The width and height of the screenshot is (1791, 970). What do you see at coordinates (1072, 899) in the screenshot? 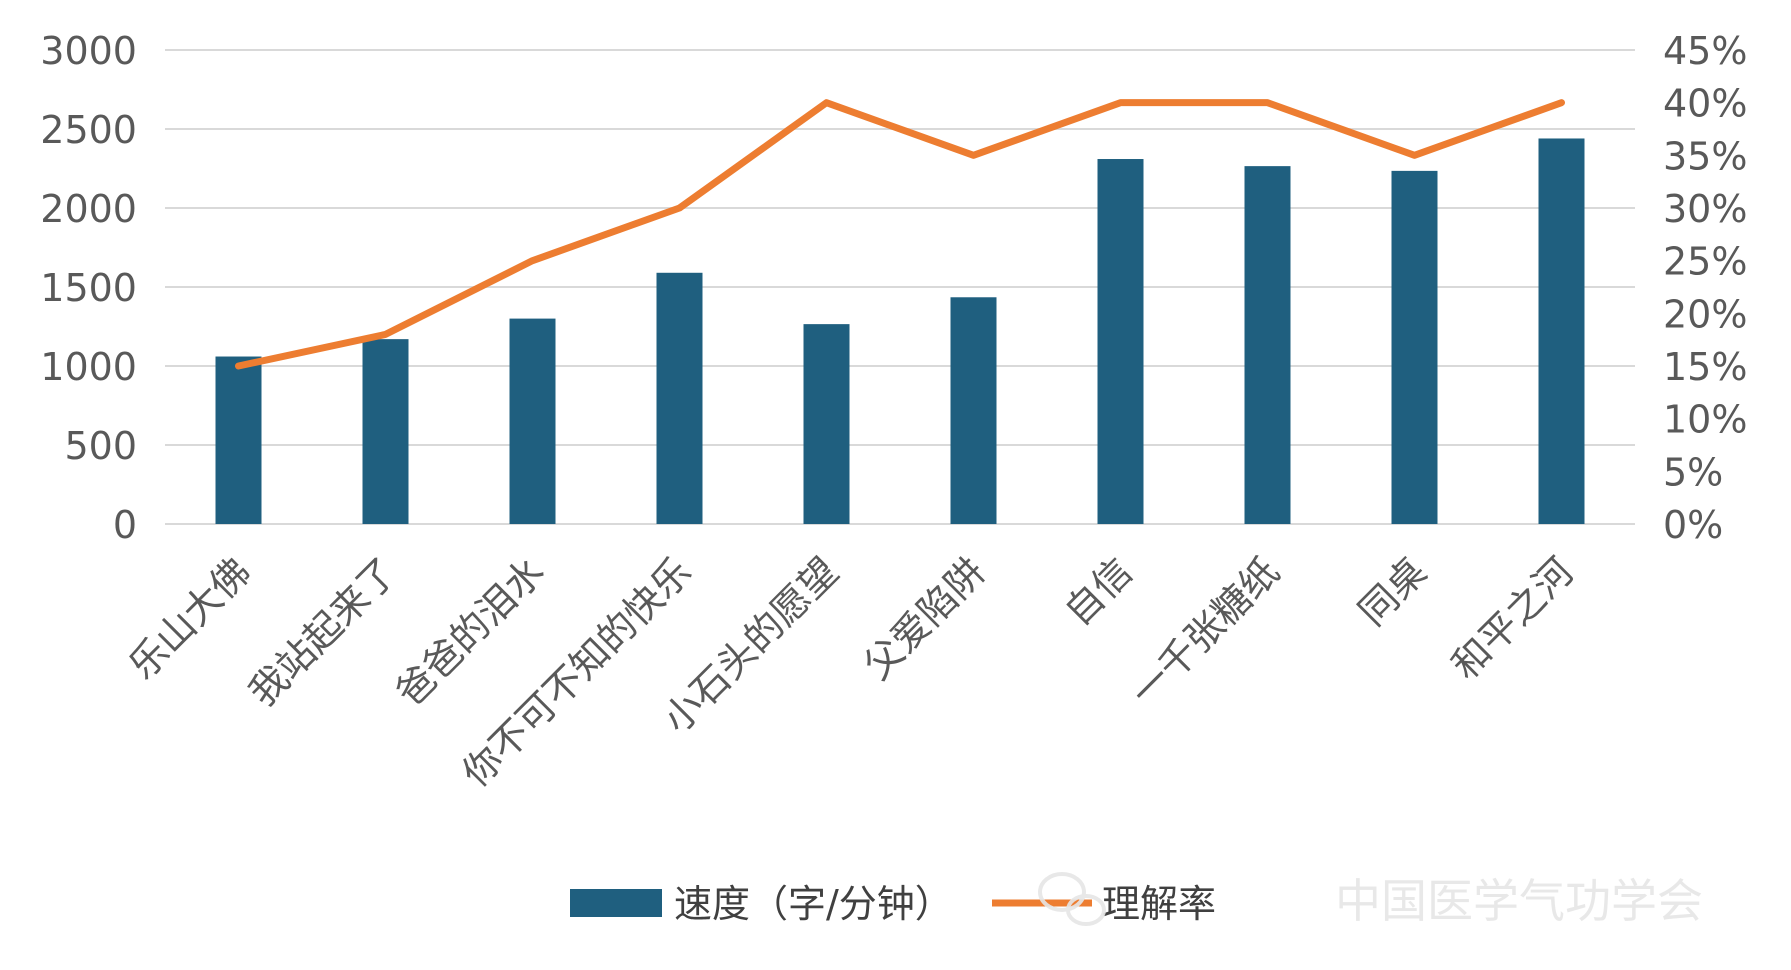
I see `wechat-icon` at bounding box center [1072, 899].